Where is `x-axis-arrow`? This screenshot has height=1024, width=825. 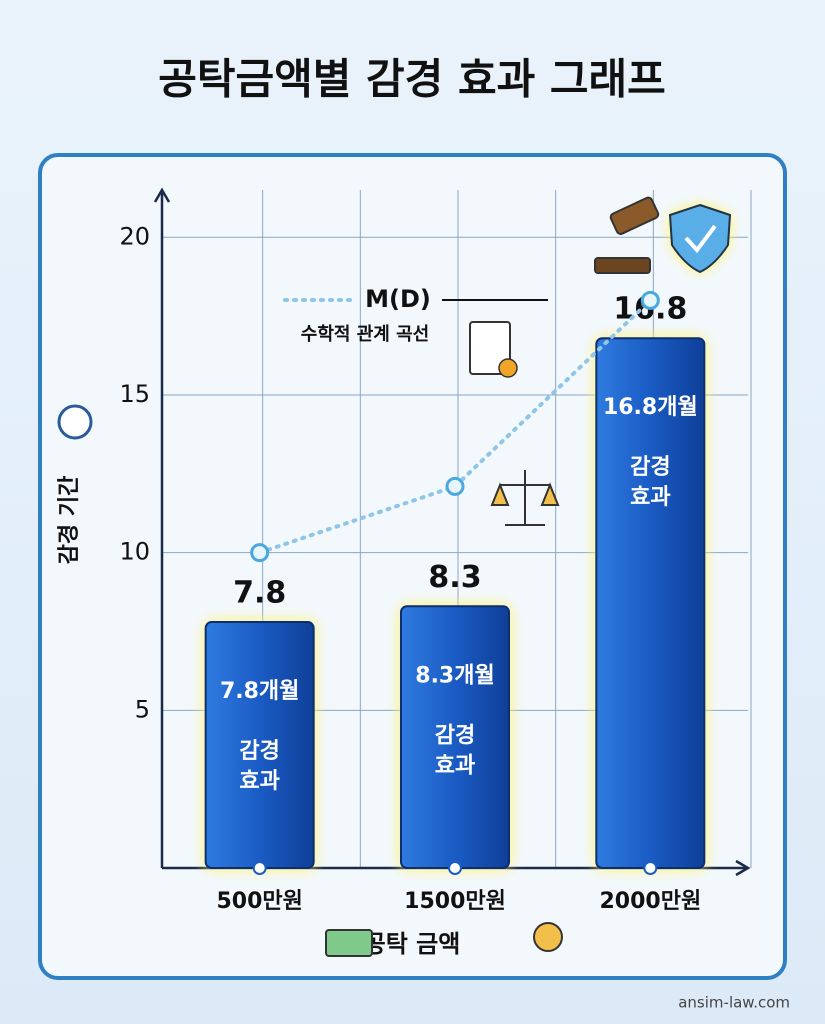 x-axis-arrow is located at coordinates (743, 868).